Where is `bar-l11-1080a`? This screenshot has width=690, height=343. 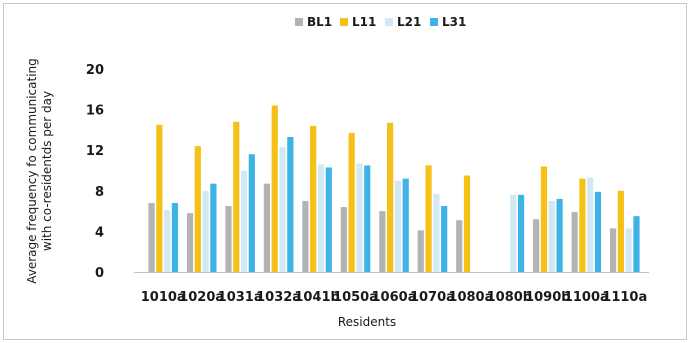
bar-l11-1080a is located at coordinates (467, 223).